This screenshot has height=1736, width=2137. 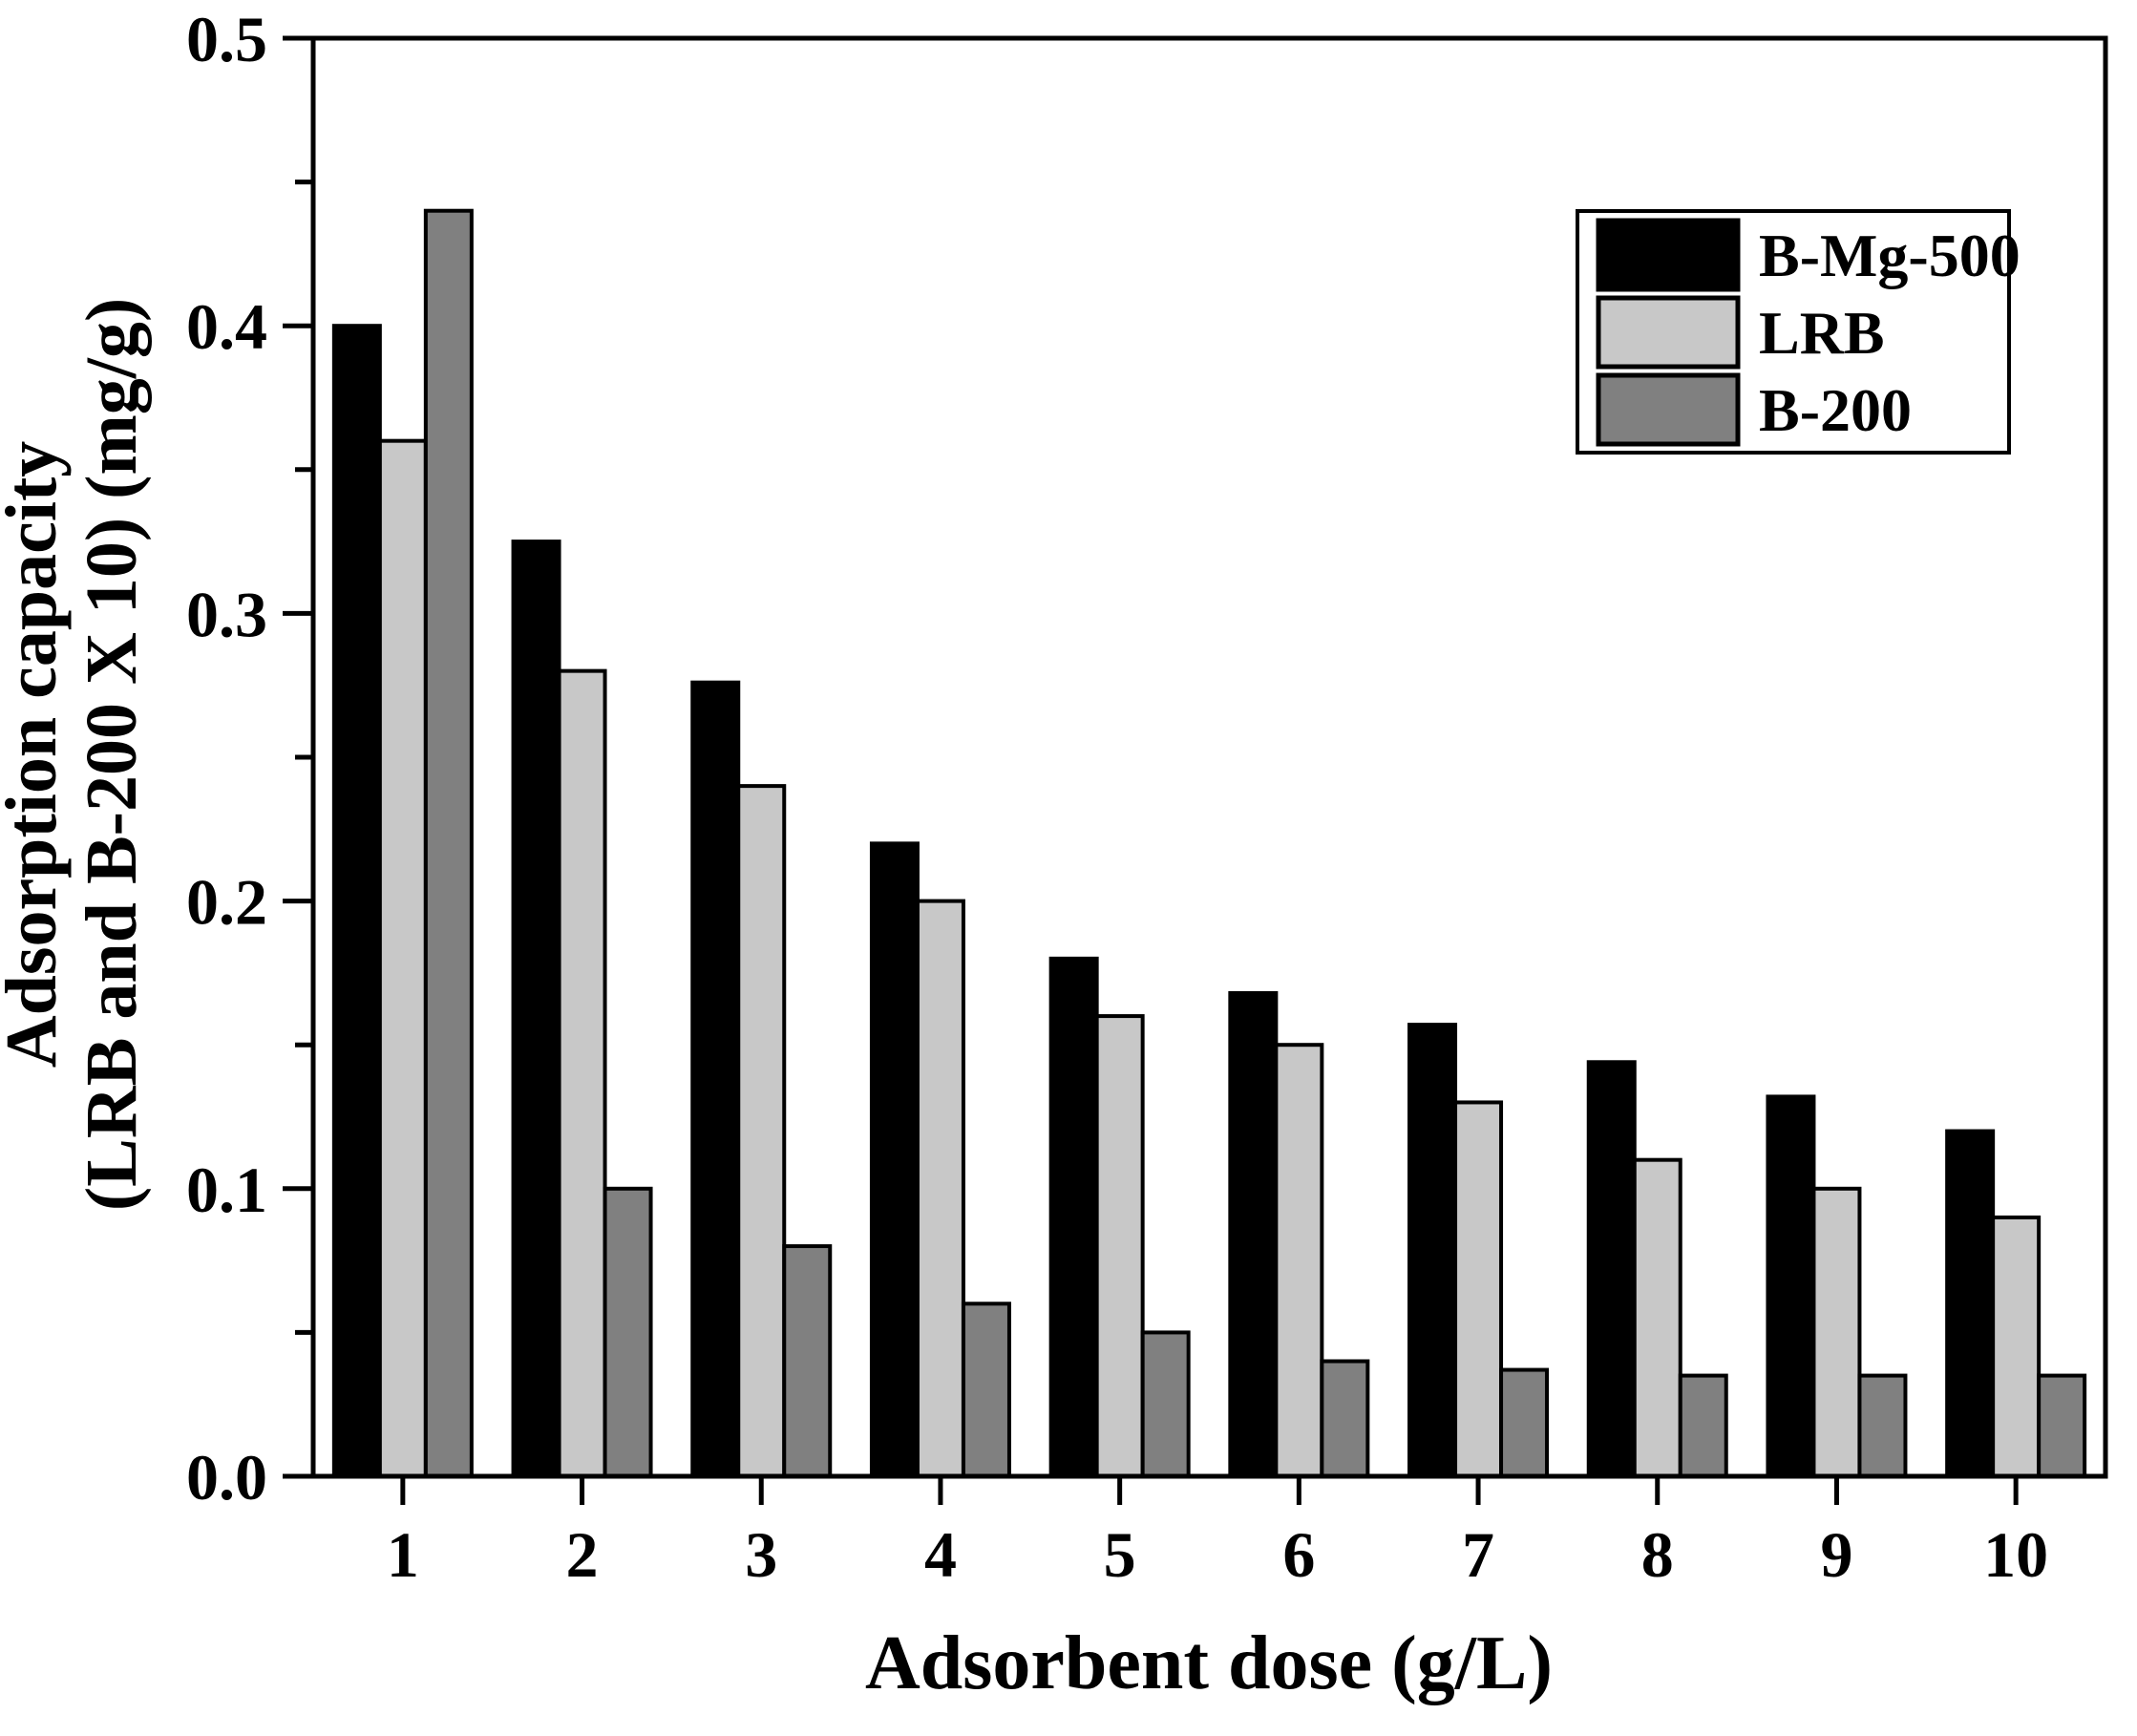 I want to click on y-axis-tick-label: 0.1, so click(x=226, y=1190).